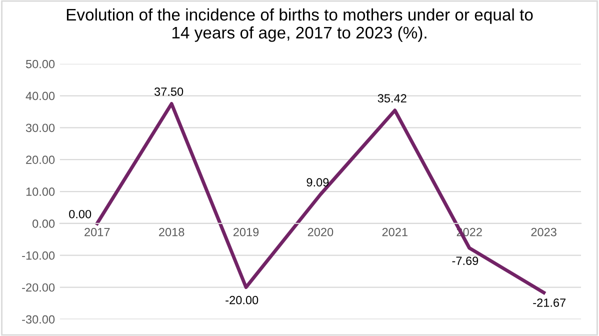 The height and width of the screenshot is (336, 599). What do you see at coordinates (543, 232) in the screenshot?
I see `x-tick-label: 2023` at bounding box center [543, 232].